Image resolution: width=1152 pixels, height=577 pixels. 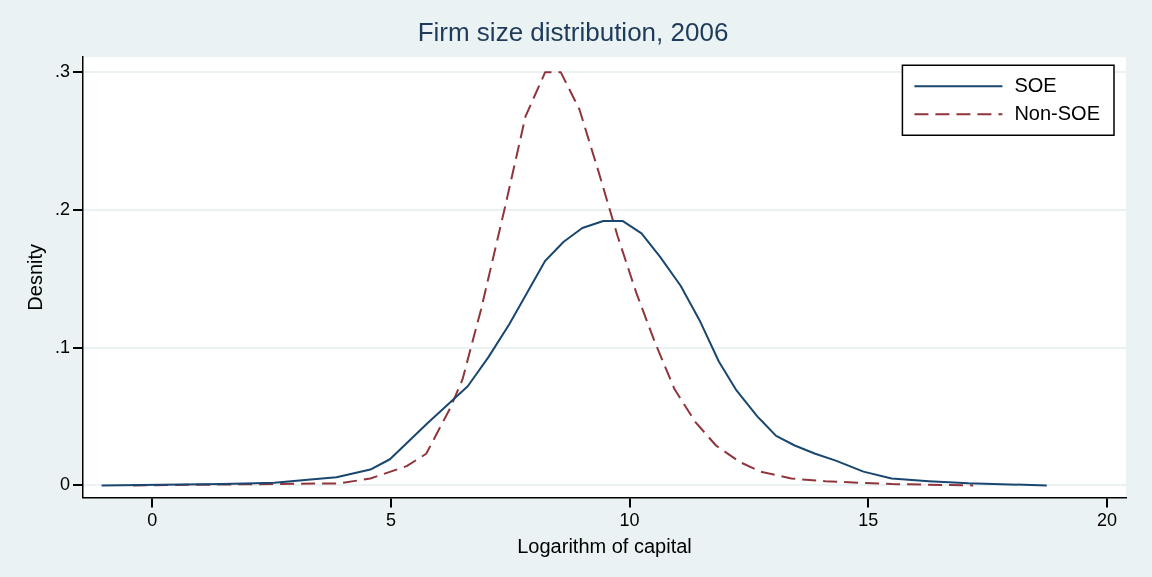 I want to click on y-tick-label: 0, so click(x=65, y=484).